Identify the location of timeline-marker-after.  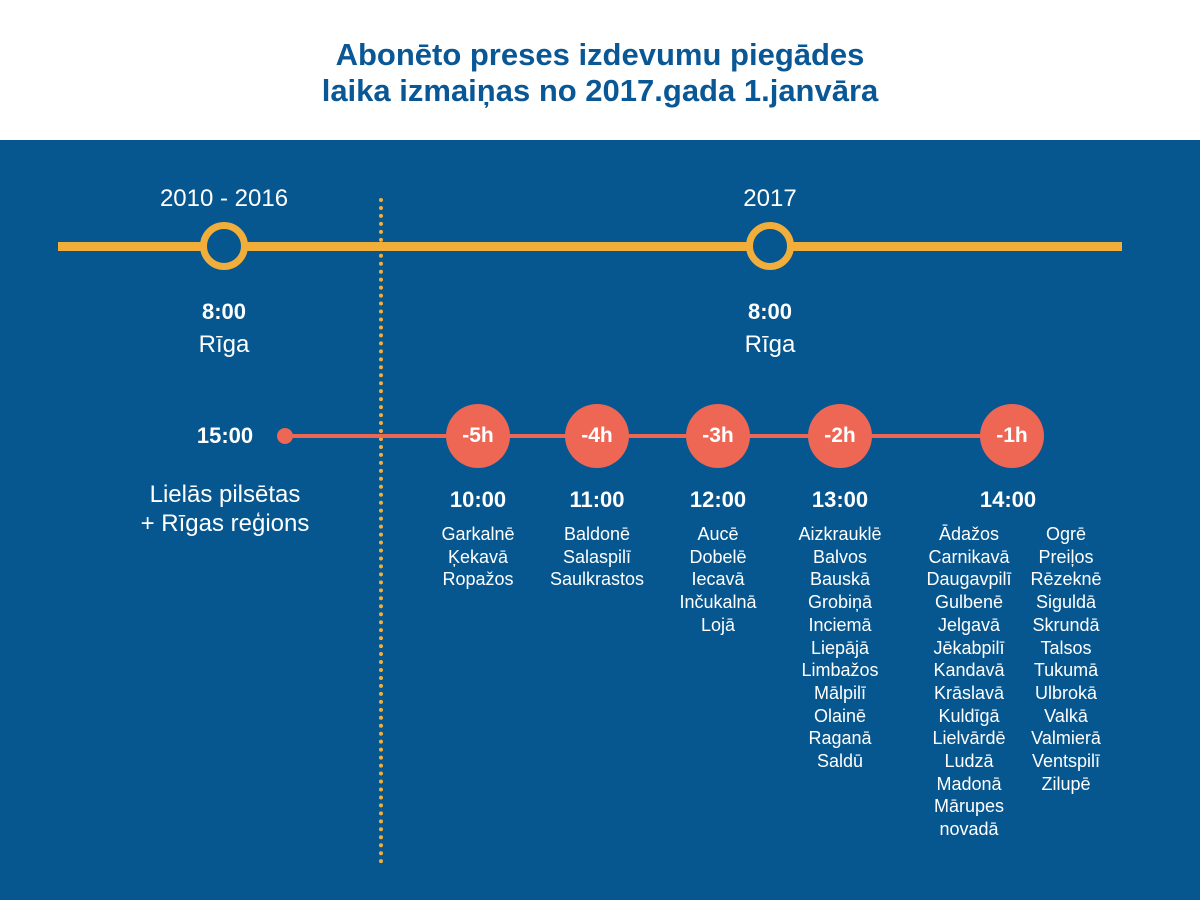
(770, 246).